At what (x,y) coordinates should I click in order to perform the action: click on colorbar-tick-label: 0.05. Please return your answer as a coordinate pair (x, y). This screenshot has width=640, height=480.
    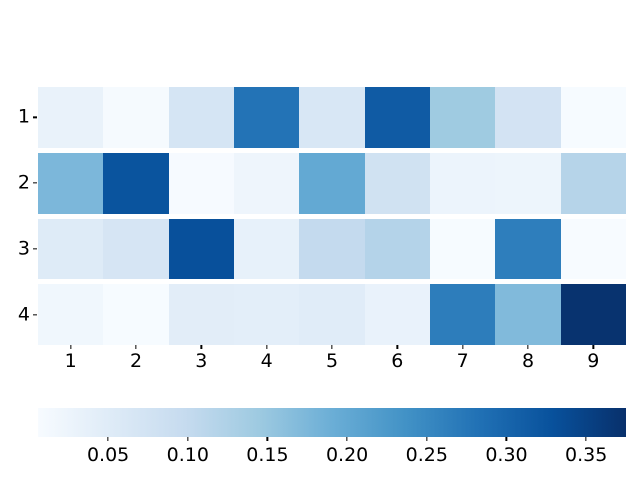
    Looking at the image, I should click on (108, 455).